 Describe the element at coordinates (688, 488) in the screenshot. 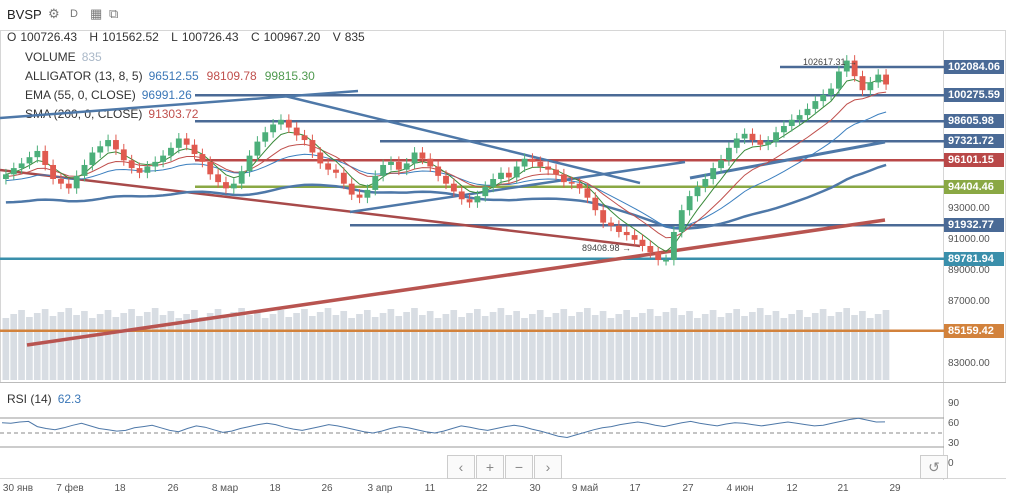

I see `time-axis-label: 27` at that location.